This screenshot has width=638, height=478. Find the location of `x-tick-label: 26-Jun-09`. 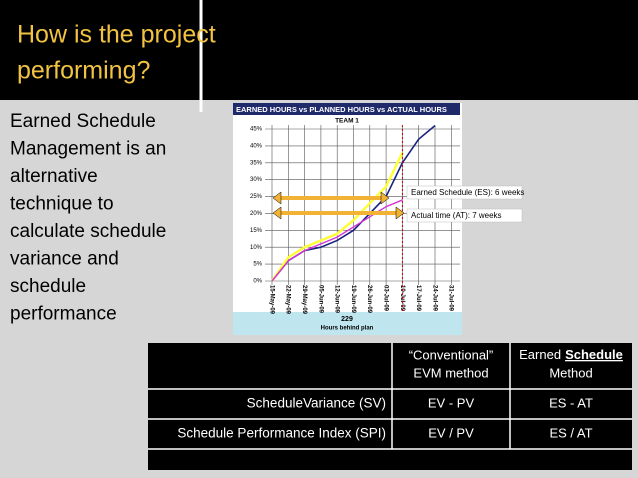

x-tick-label: 26-Jun-09 is located at coordinates (369, 299).